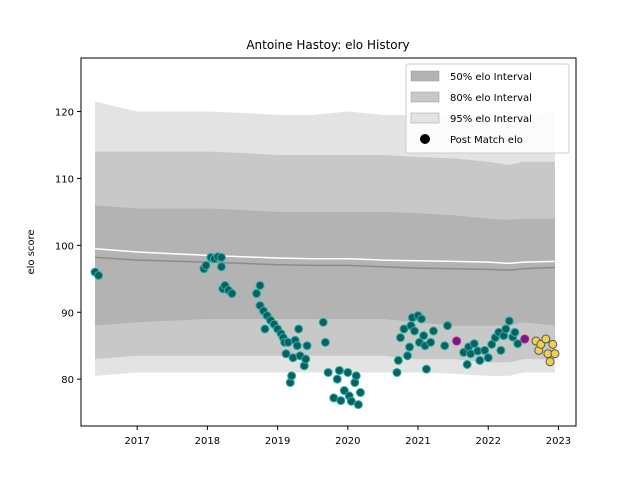  Describe the element at coordinates (327, 45) in the screenshot. I see `chart-title: Antoine Hastoy: elo History` at that location.